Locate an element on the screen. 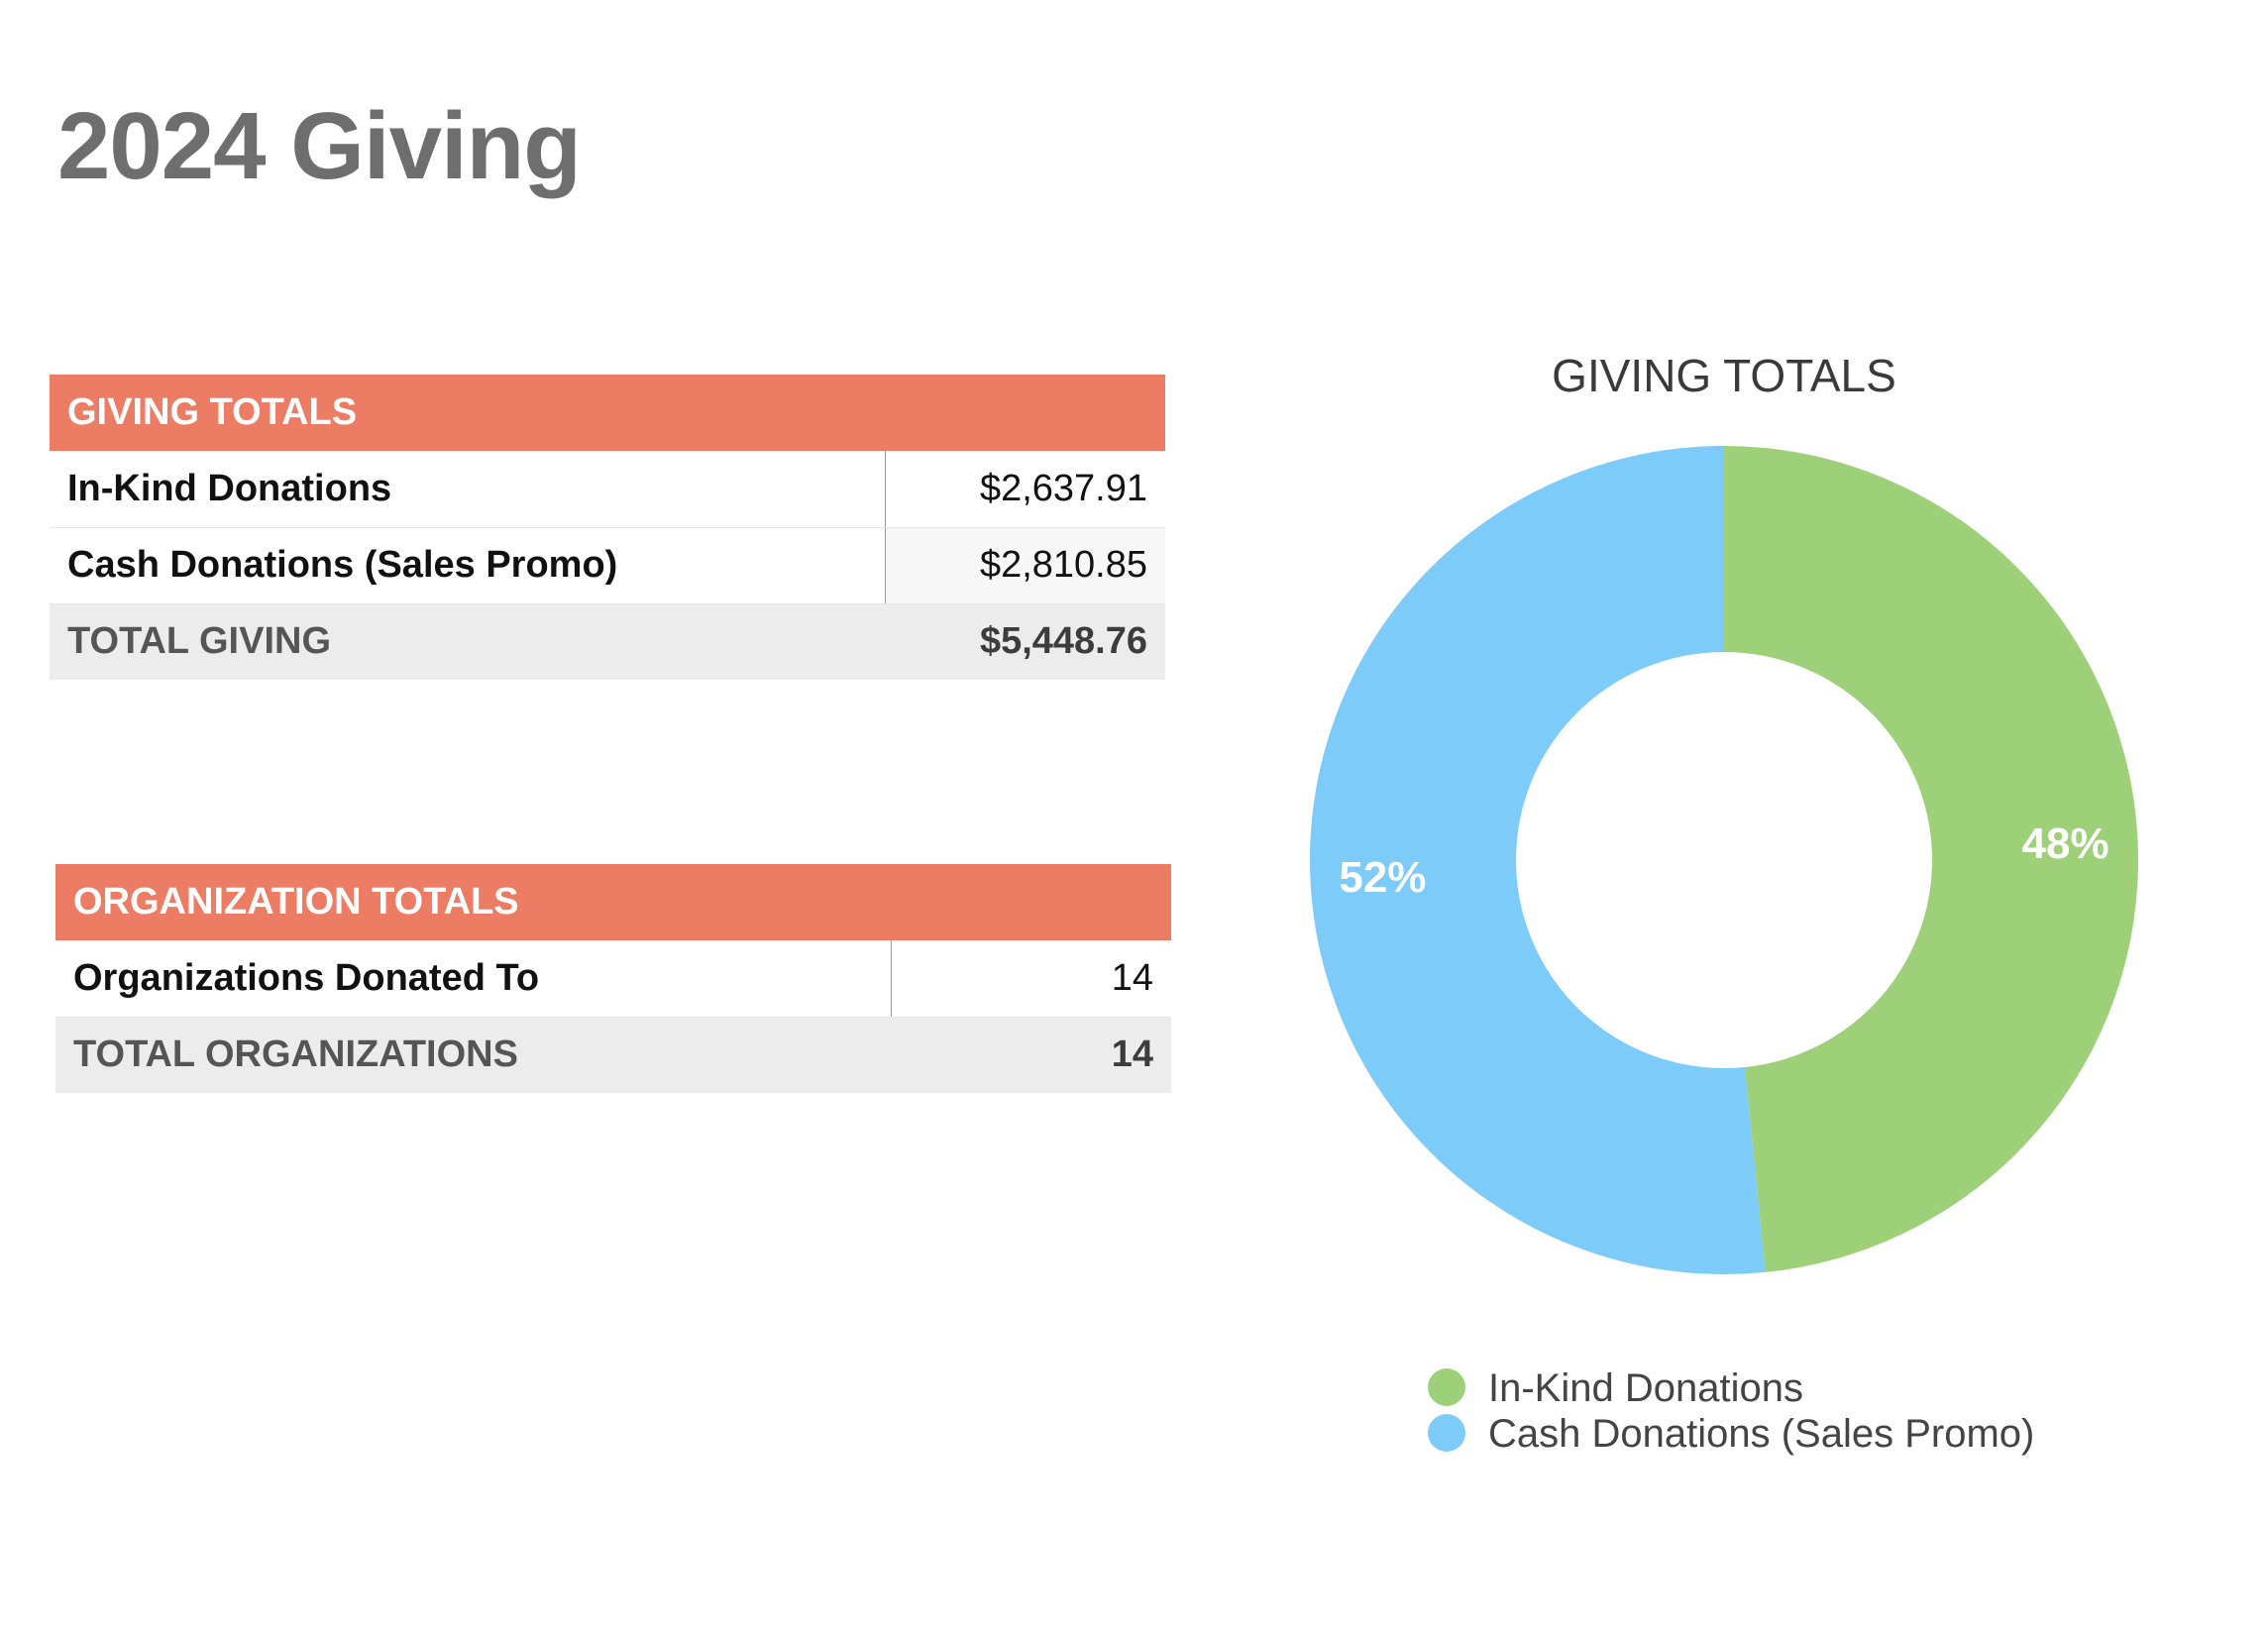 This screenshot has height=1633, width=2268. row-value: 14 is located at coordinates (1031, 979).